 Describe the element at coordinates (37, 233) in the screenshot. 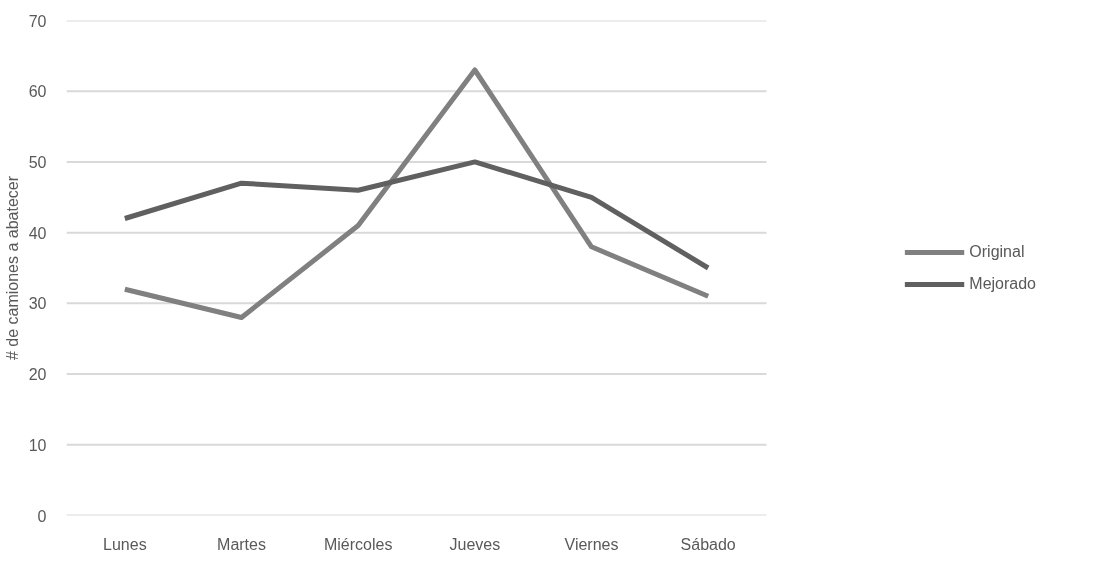

I see `y-tick-label: 40` at that location.